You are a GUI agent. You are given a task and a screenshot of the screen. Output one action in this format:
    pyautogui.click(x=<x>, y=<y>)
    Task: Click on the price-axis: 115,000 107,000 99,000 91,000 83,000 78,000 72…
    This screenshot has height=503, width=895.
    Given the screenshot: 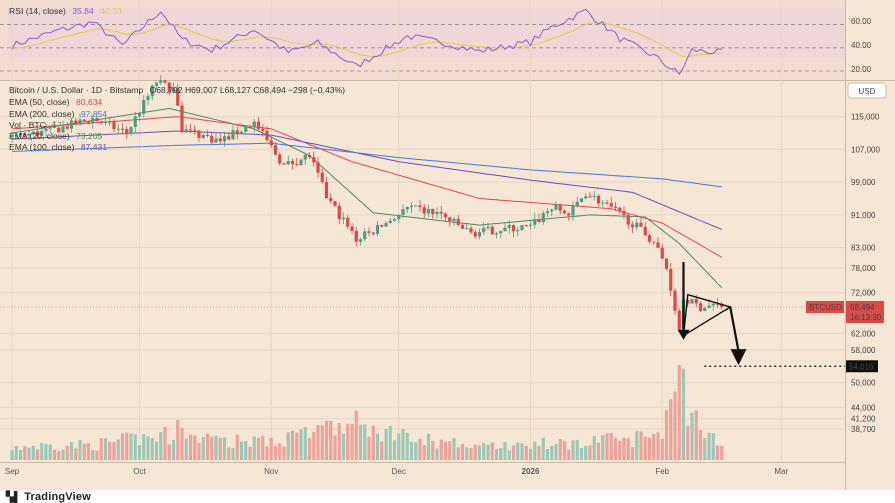 What is the action you would take?
    pyautogui.click(x=845, y=273)
    